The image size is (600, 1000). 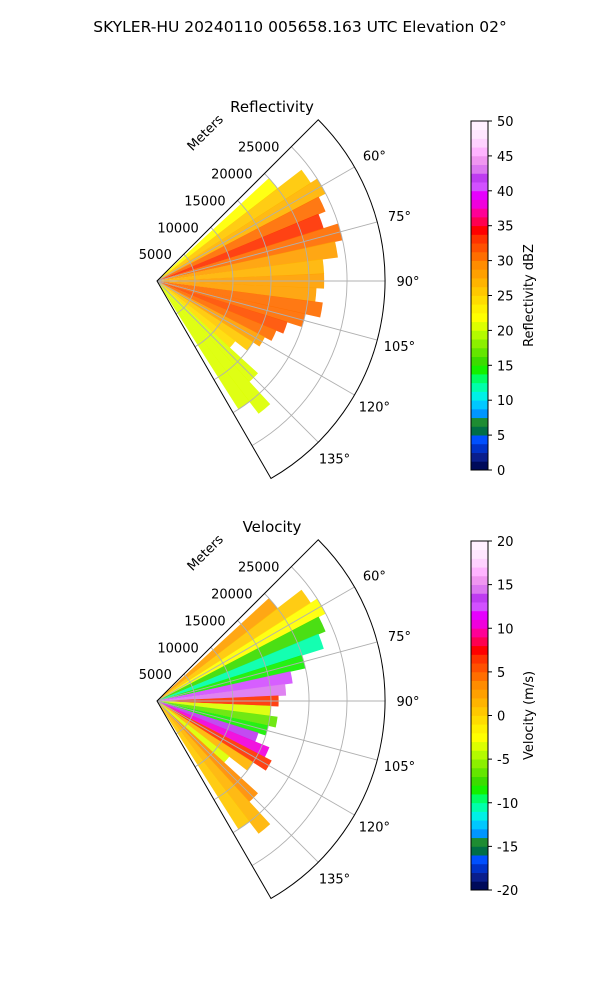 What do you see at coordinates (374, 408) in the screenshot?
I see `reflectivity-azimuth-tick-120: 120°` at bounding box center [374, 408].